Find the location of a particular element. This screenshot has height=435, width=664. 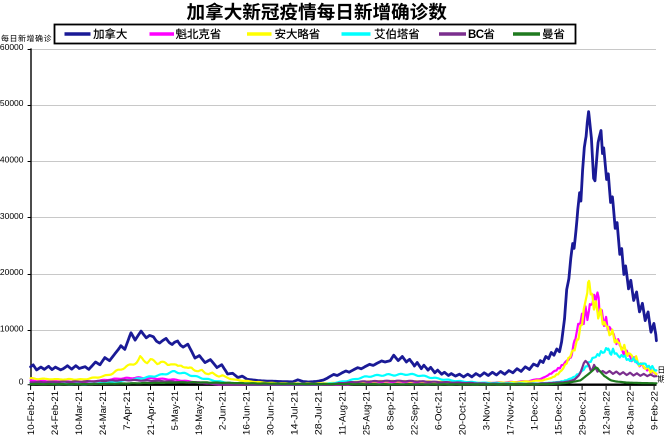

svg-text: 20-Oct-21 is located at coordinates (463, 413).